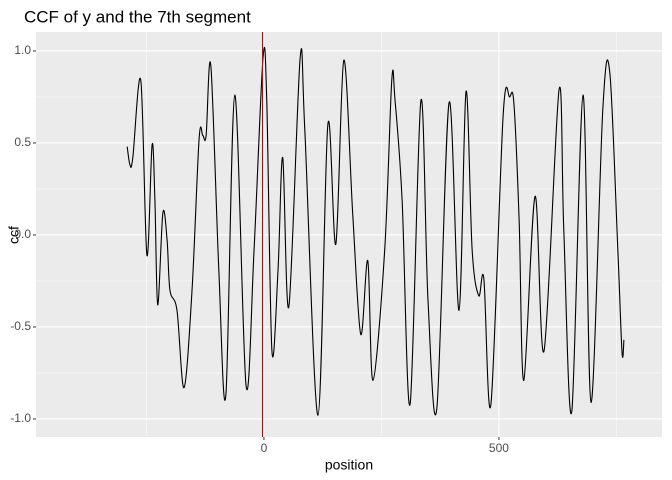 The image size is (672, 480). What do you see at coordinates (20, 418) in the screenshot?
I see `y-tick-label: -1.0` at bounding box center [20, 418].